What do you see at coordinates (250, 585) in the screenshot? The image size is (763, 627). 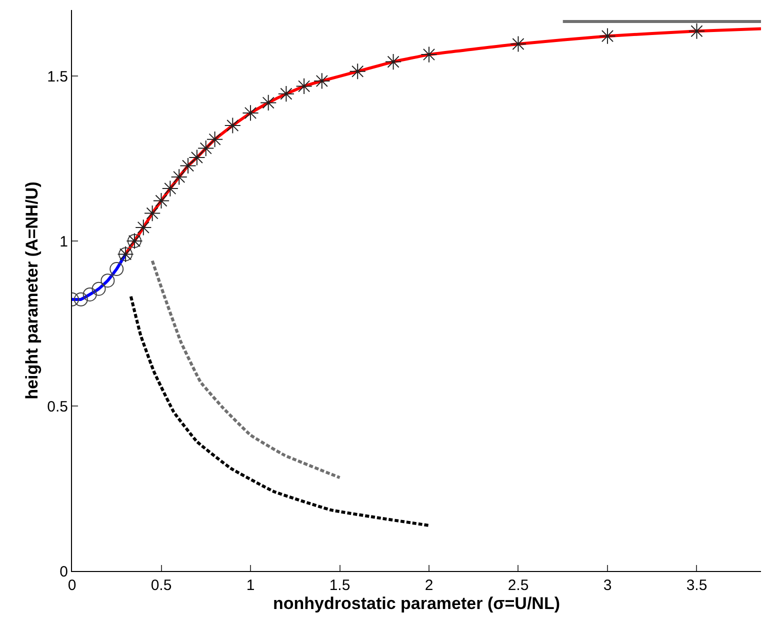 I see `x-tick-label: 1` at bounding box center [250, 585].